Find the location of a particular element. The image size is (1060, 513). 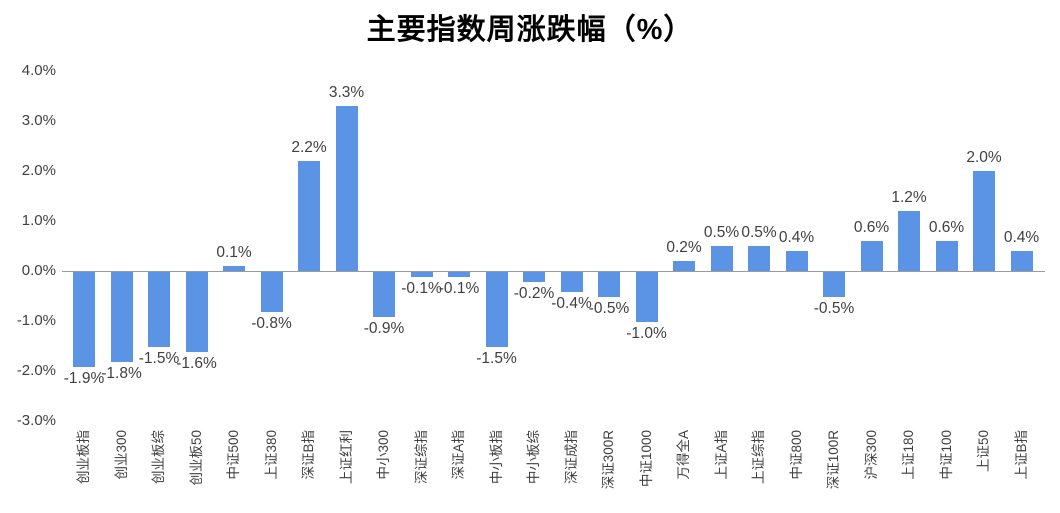

x-axis-category-label: 深证B指 is located at coordinates (308, 455).